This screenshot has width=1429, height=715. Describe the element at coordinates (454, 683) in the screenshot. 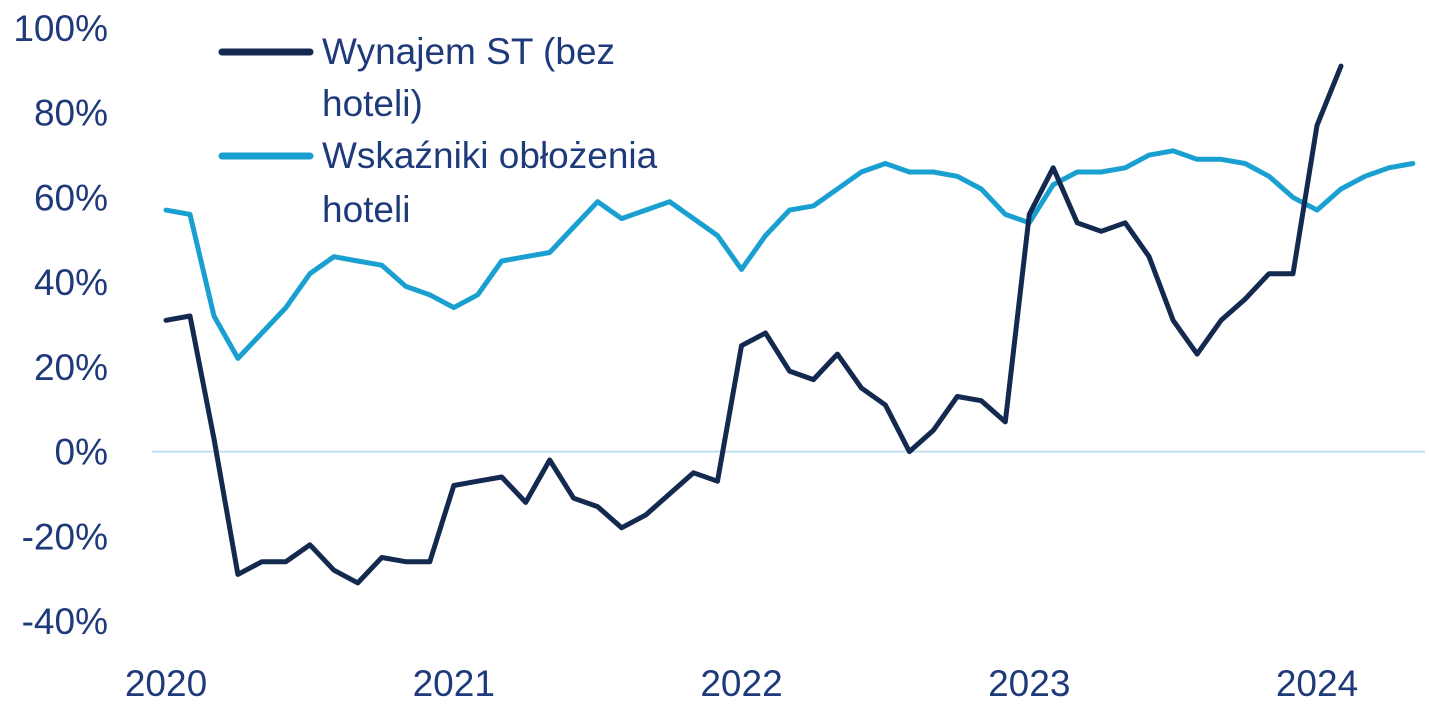

I see `x-tick-label: 2021` at that location.